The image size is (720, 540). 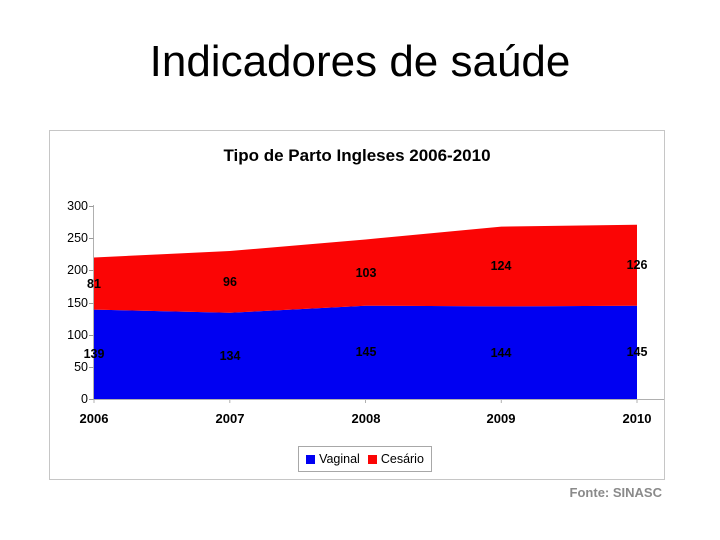 What do you see at coordinates (81, 367) in the screenshot?
I see `y-tick-label: 50` at bounding box center [81, 367].